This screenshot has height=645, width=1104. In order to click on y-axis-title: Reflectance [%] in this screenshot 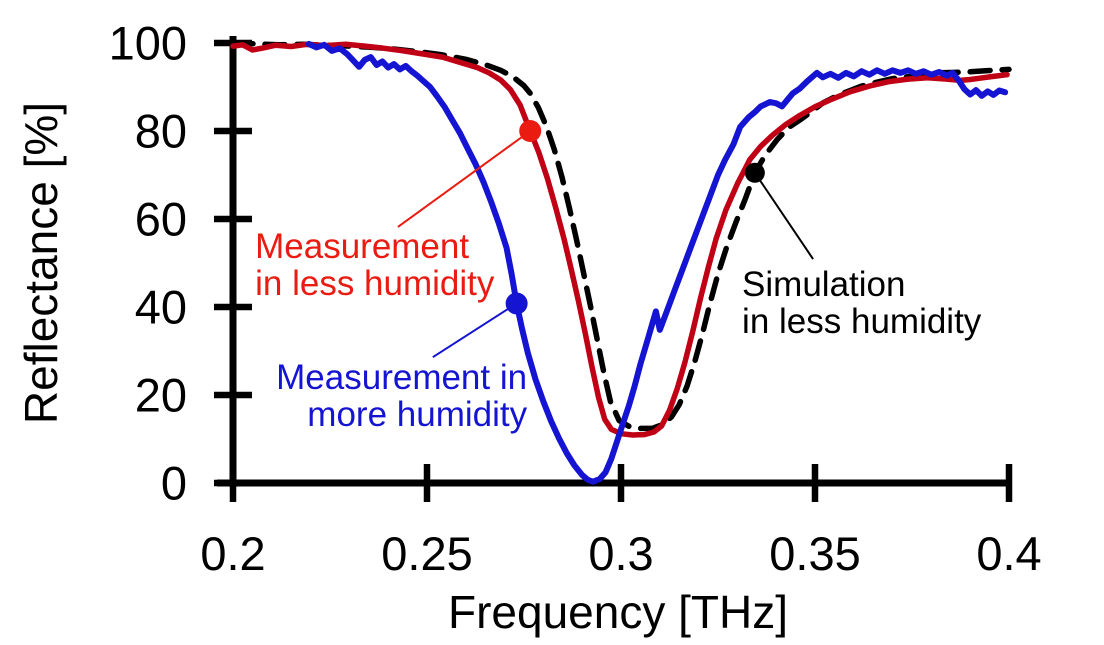, I will do `click(41, 263)`.